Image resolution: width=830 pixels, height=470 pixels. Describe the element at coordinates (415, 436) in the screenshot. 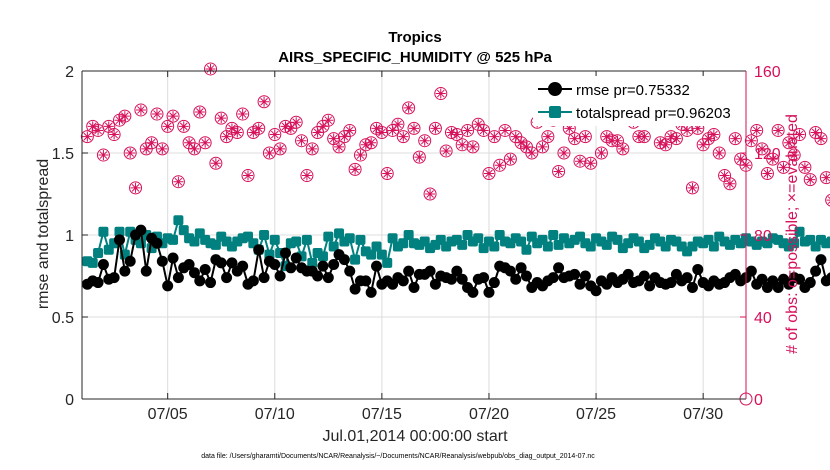

I see `x-axis-label: Jul.01,2014 00:00:00 start` at that location.